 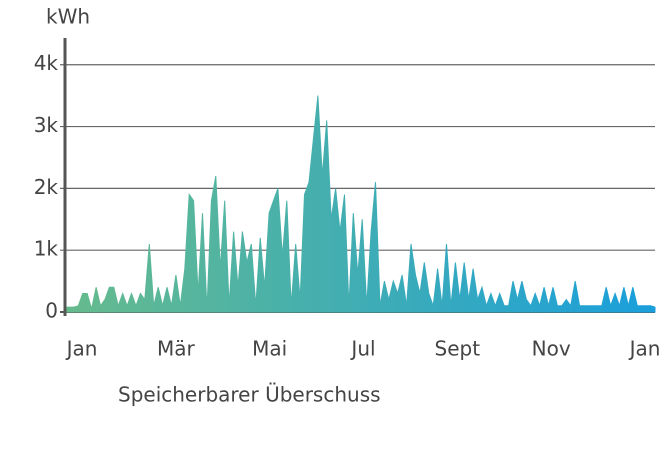 What do you see at coordinates (249, 395) in the screenshot?
I see `legend-label: Speicherbarer Überschuss` at bounding box center [249, 395].